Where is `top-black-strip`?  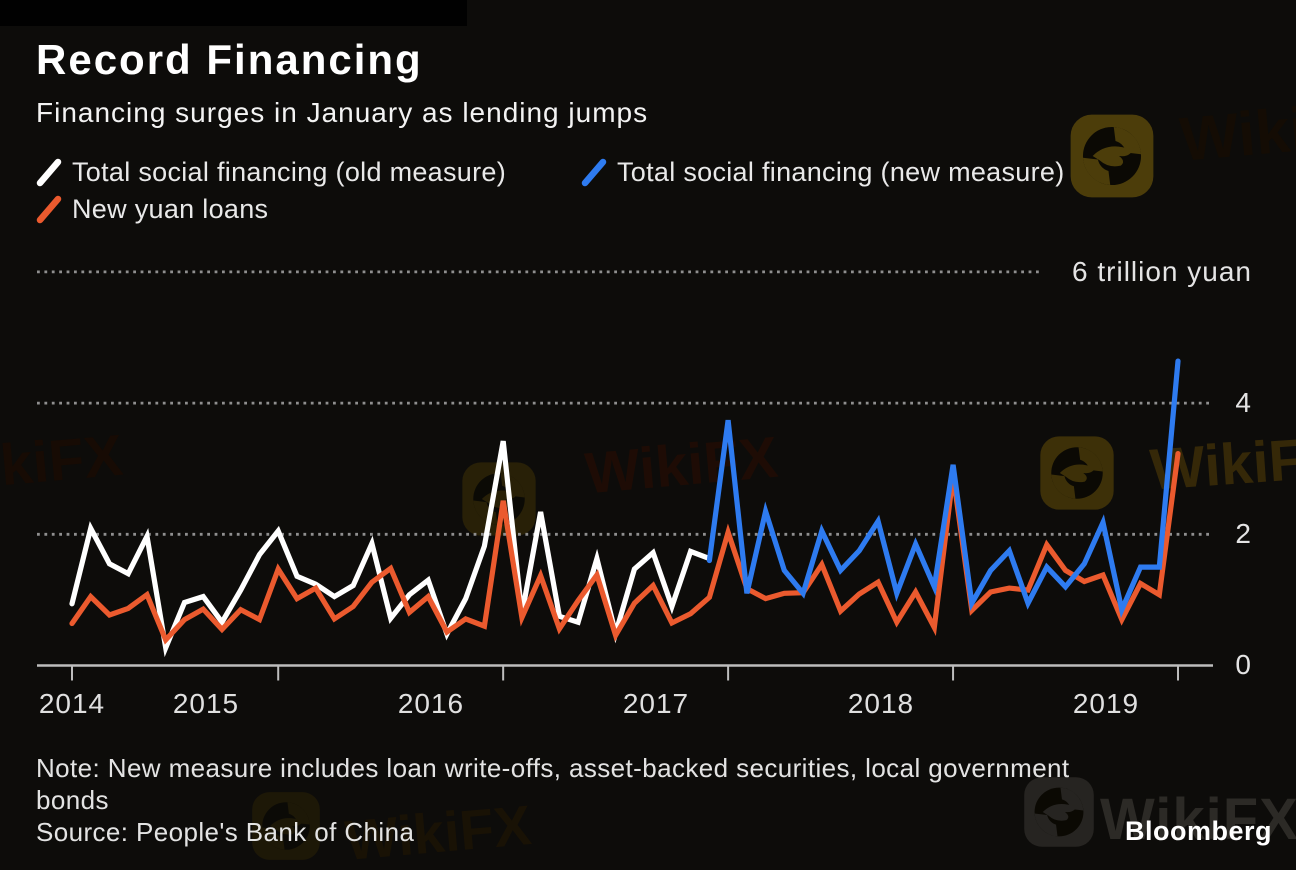 top-black-strip is located at coordinates (233, 13).